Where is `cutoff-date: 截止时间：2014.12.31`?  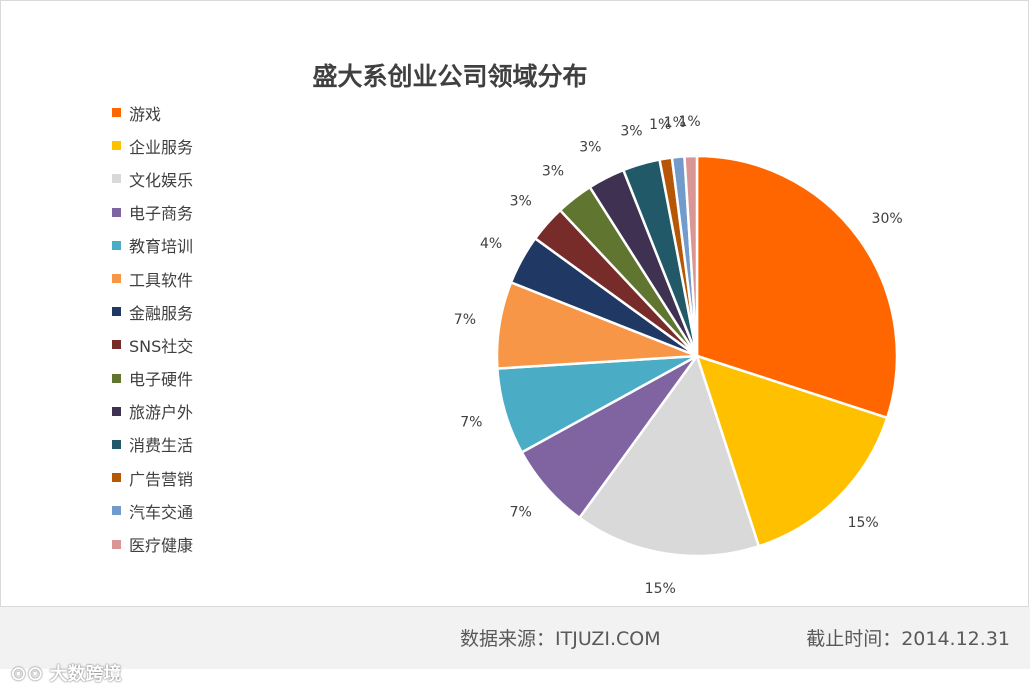 cutoff-date: 截止时间：2014.12.31 is located at coordinates (908, 639).